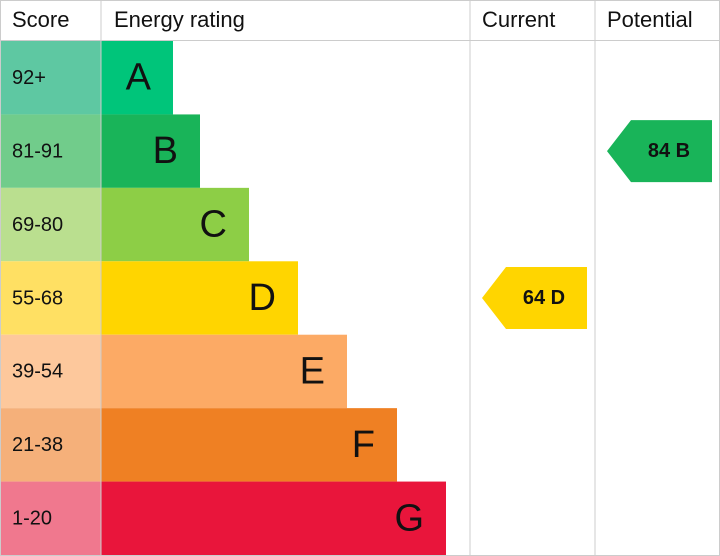 The height and width of the screenshot is (556, 720). Describe the element at coordinates (37, 445) in the screenshot. I see `score-label: 21-38` at that location.